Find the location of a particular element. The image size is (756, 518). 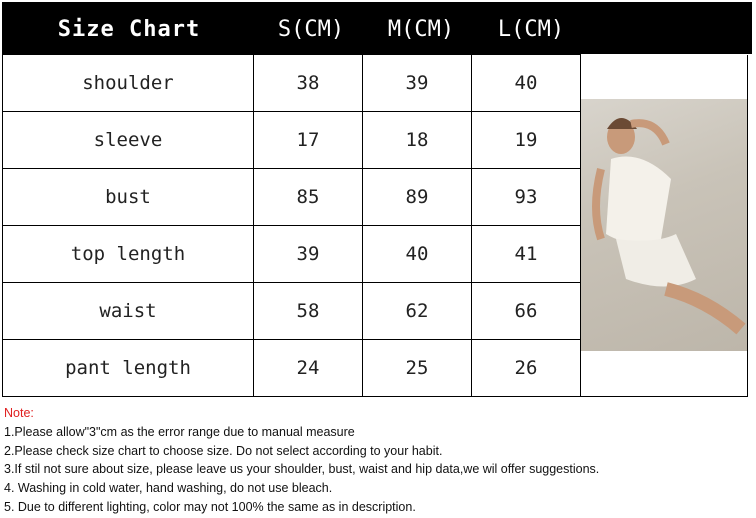

table-row: pant length 24 25 26 is located at coordinates (375, 368).